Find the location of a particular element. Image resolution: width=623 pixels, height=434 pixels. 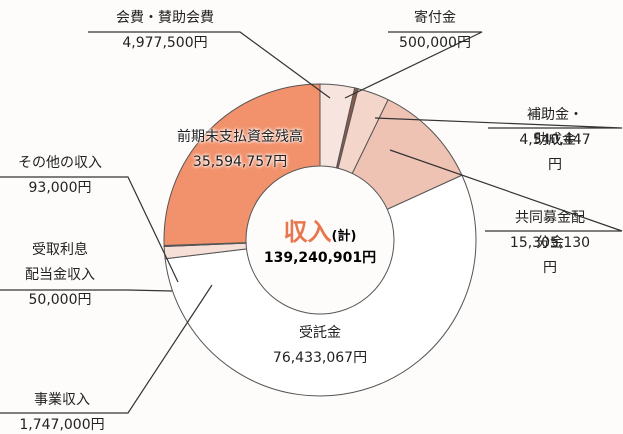

value-label: 4,540,447円 is located at coordinates (555, 152).